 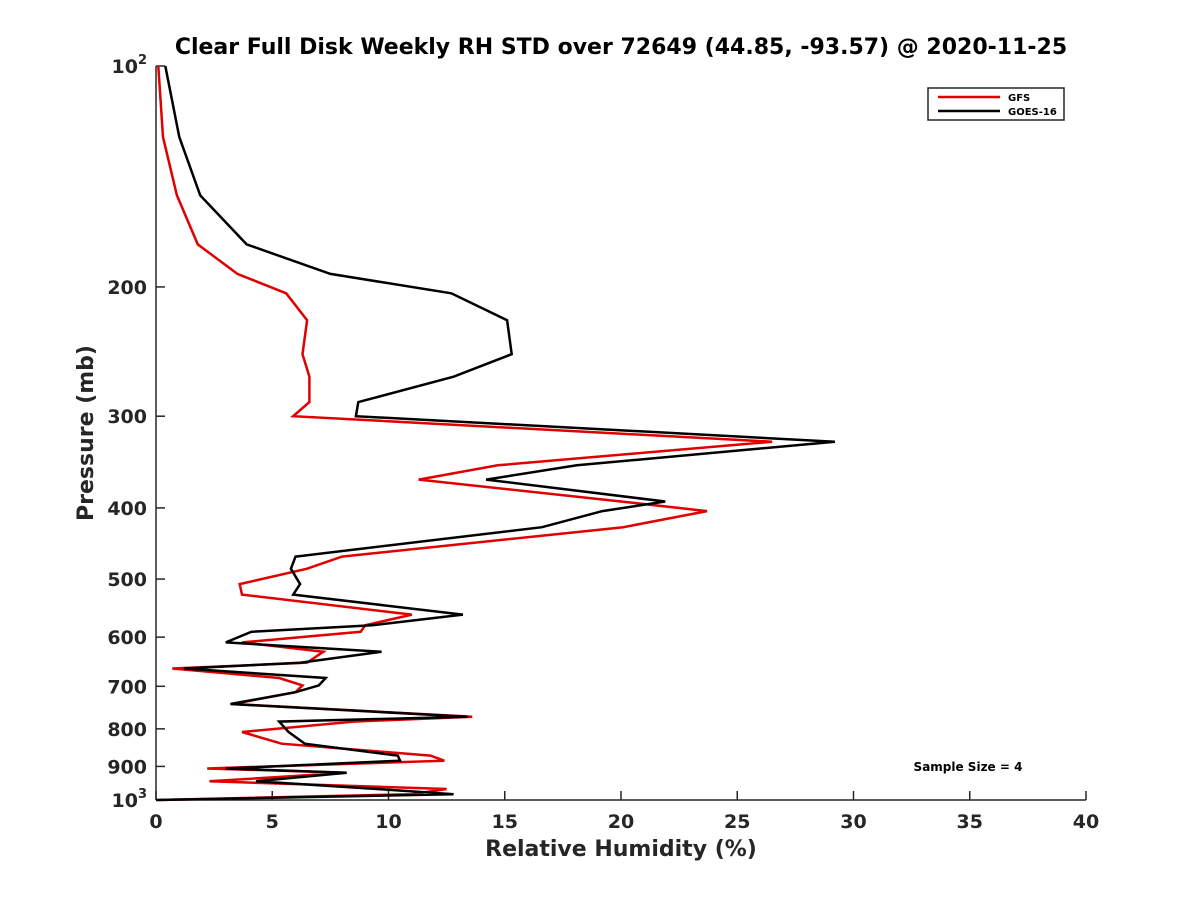 I want to click on y-axis-label: Pressure (mb), so click(x=86, y=433).